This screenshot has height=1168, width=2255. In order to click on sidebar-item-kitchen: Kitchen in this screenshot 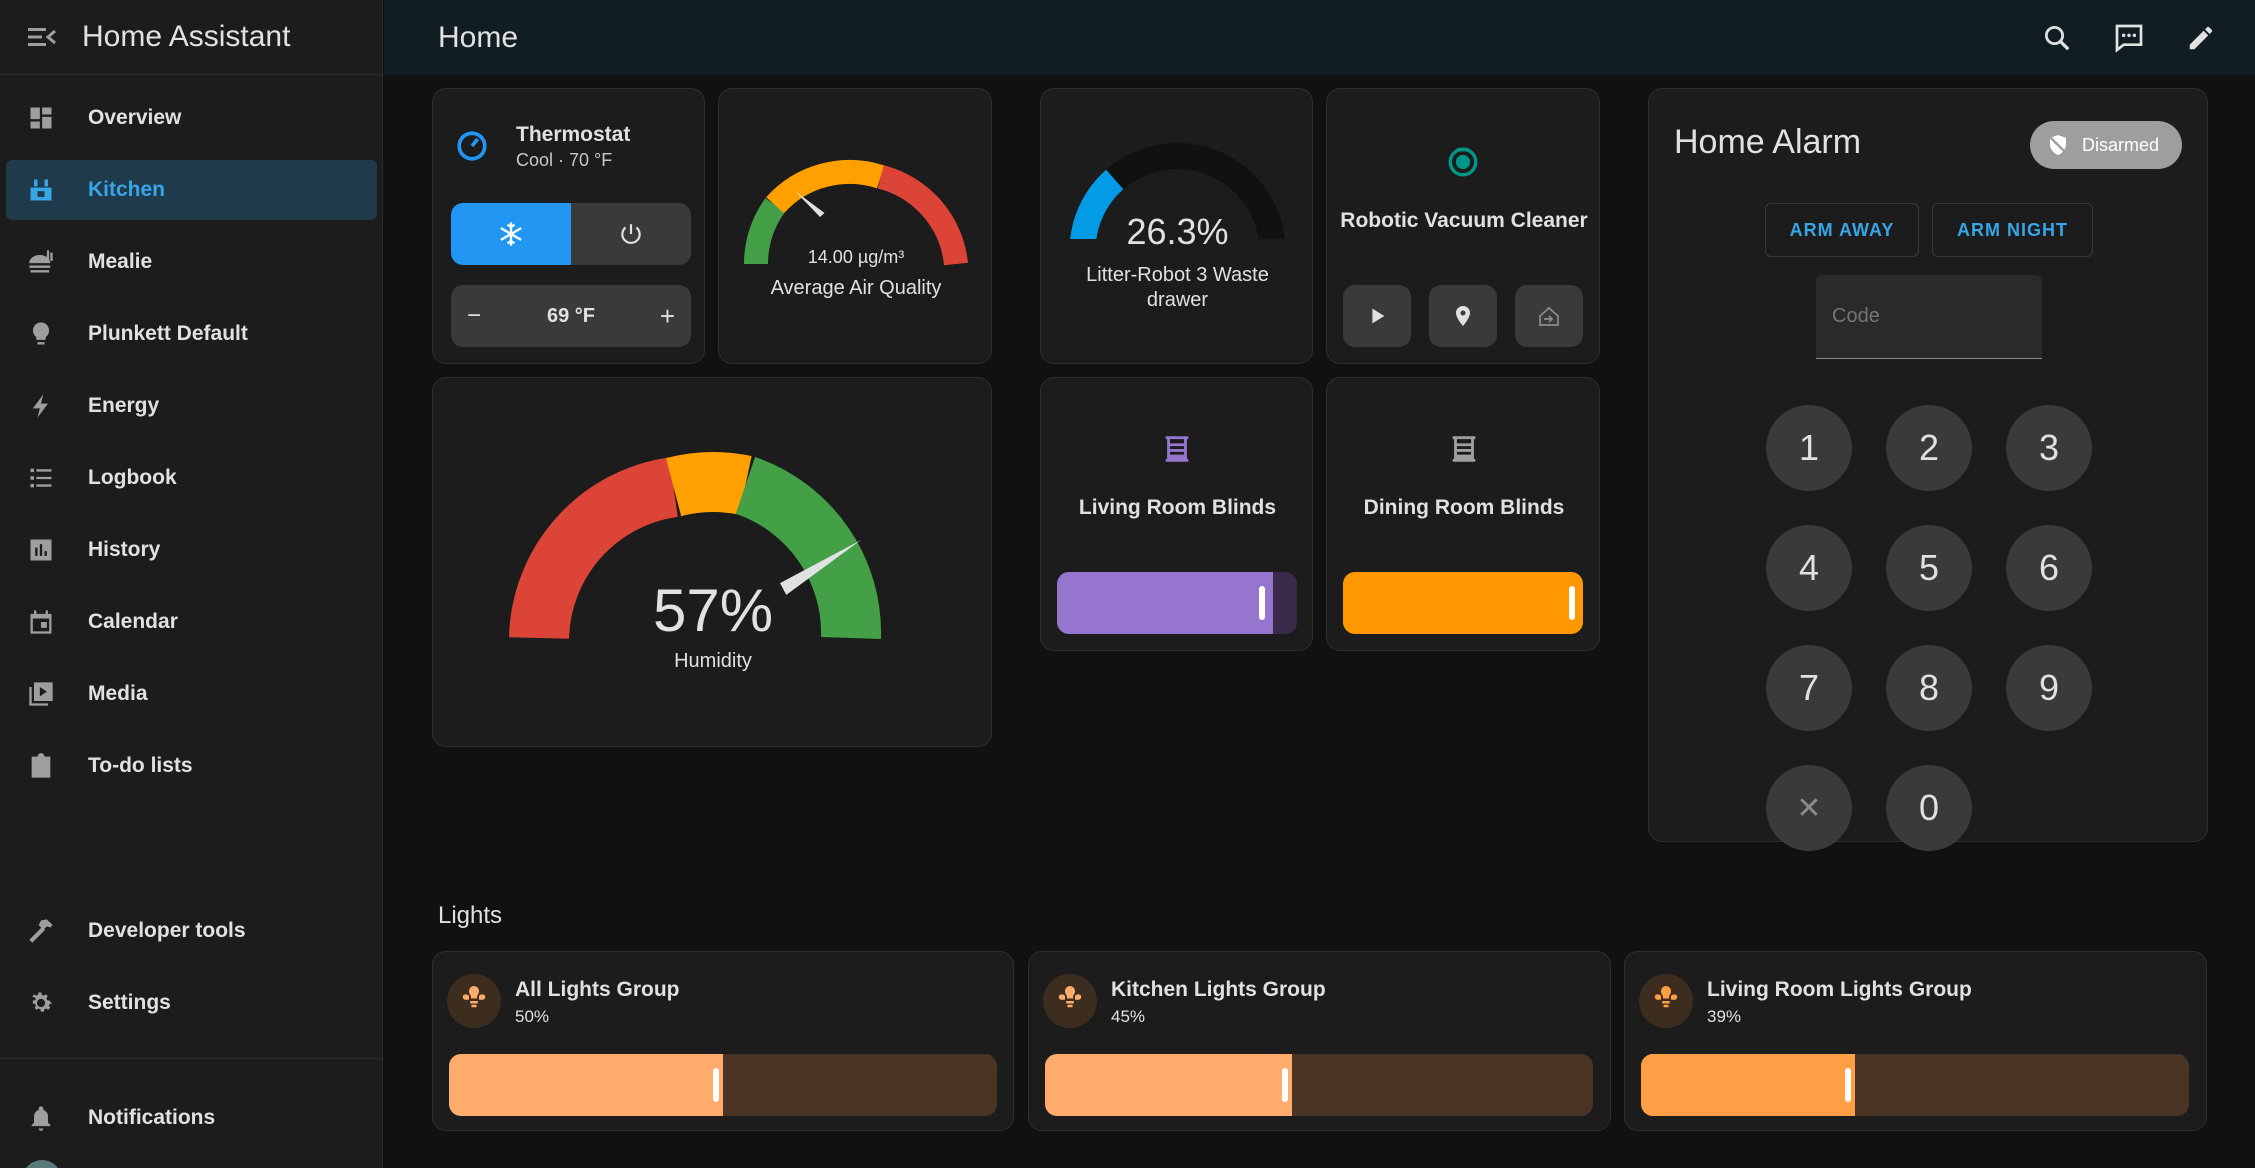, I will do `click(191, 190)`.